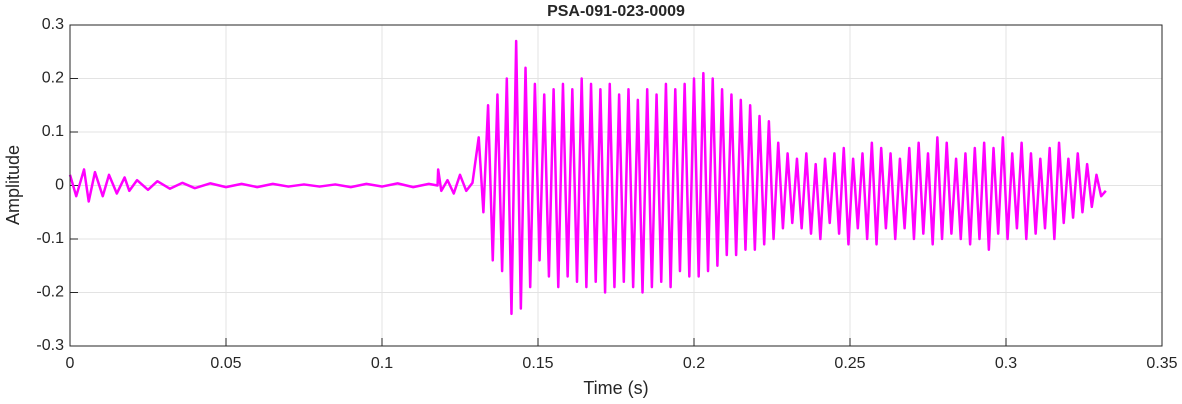  I want to click on x-tick-label: 0.15, so click(537, 363).